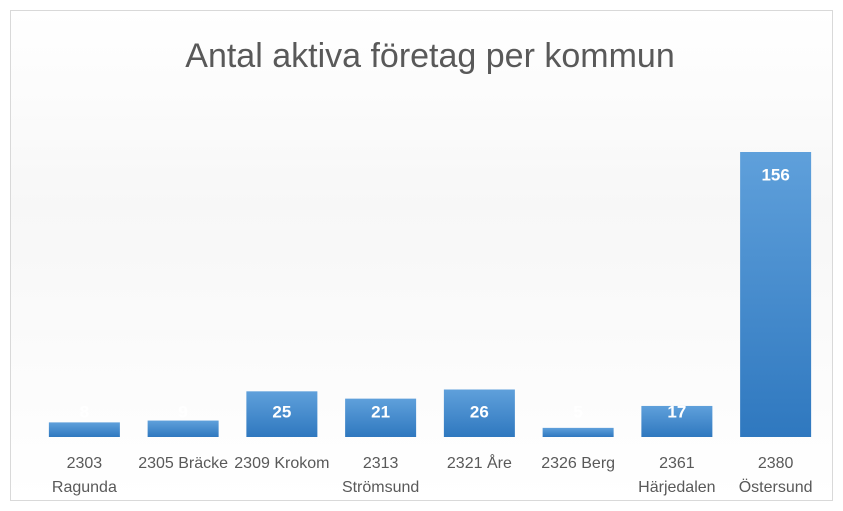 This screenshot has width=843, height=511. Describe the element at coordinates (380, 411) in the screenshot. I see `data-label: 21` at that location.